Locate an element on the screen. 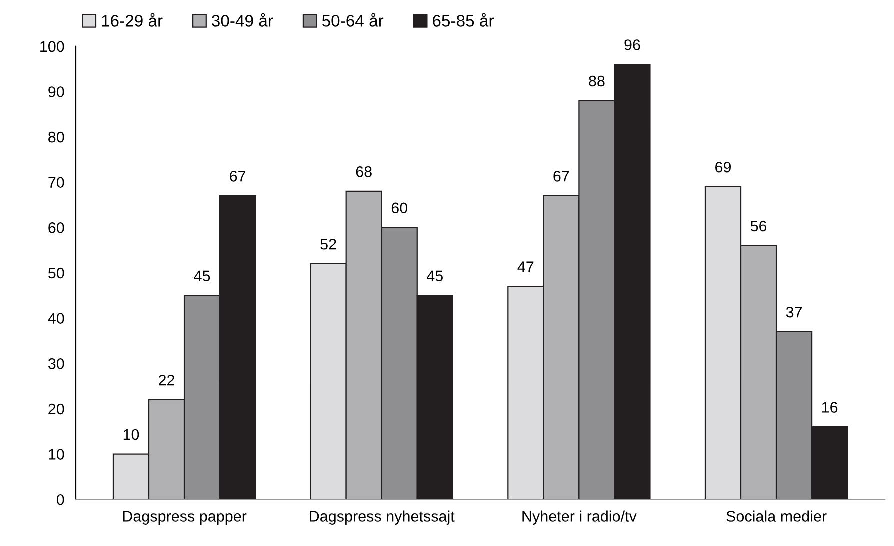 Image resolution: width=894 pixels, height=546 pixels. y-tick-label: 0 is located at coordinates (60, 500).